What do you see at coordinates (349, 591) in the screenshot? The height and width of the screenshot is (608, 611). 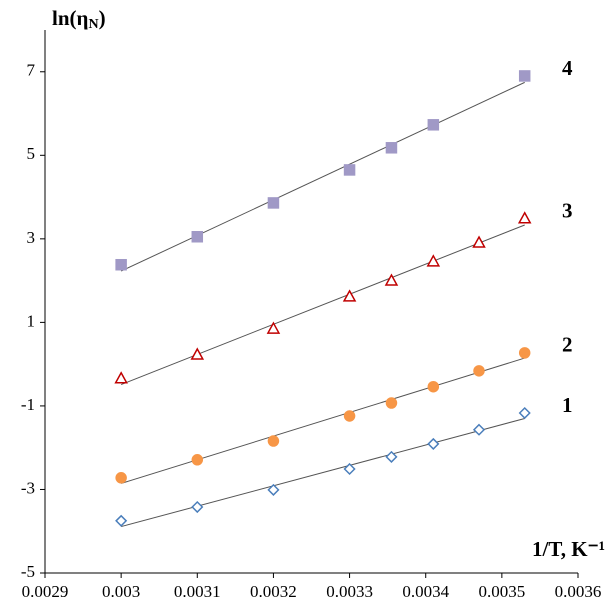 I see `x-tick-label: 0.0033` at bounding box center [349, 591].